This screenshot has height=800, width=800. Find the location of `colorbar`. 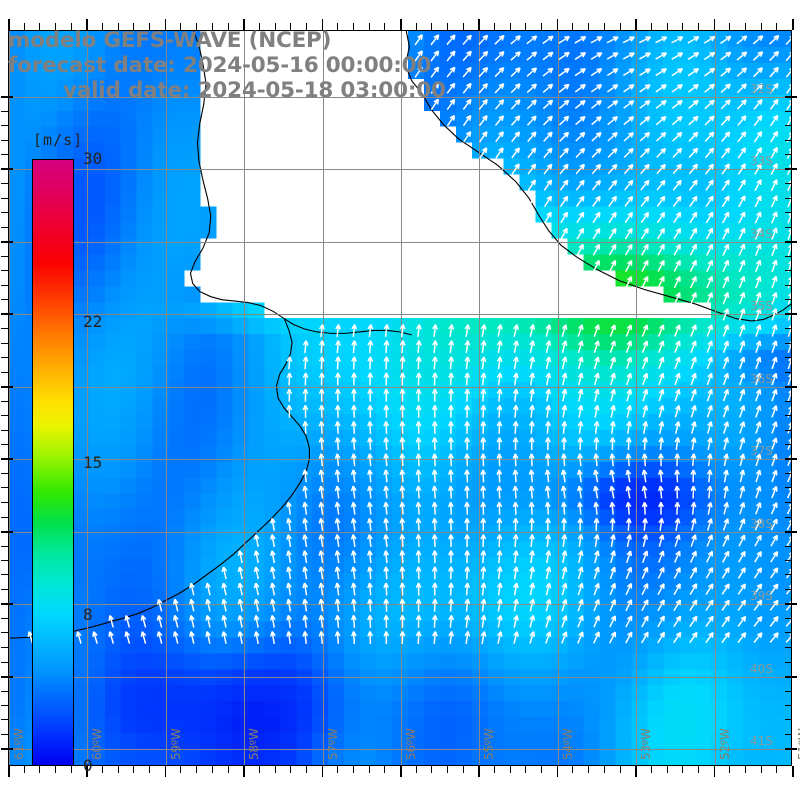

colorbar is located at coordinates (53, 462).